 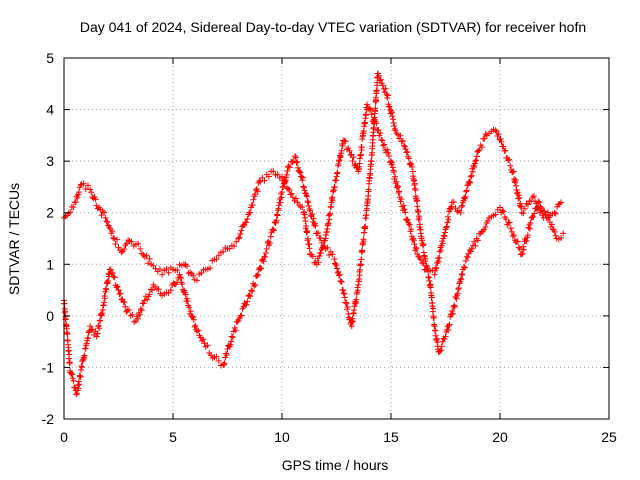 I want to click on y-tick-label: 4, so click(x=50, y=110).